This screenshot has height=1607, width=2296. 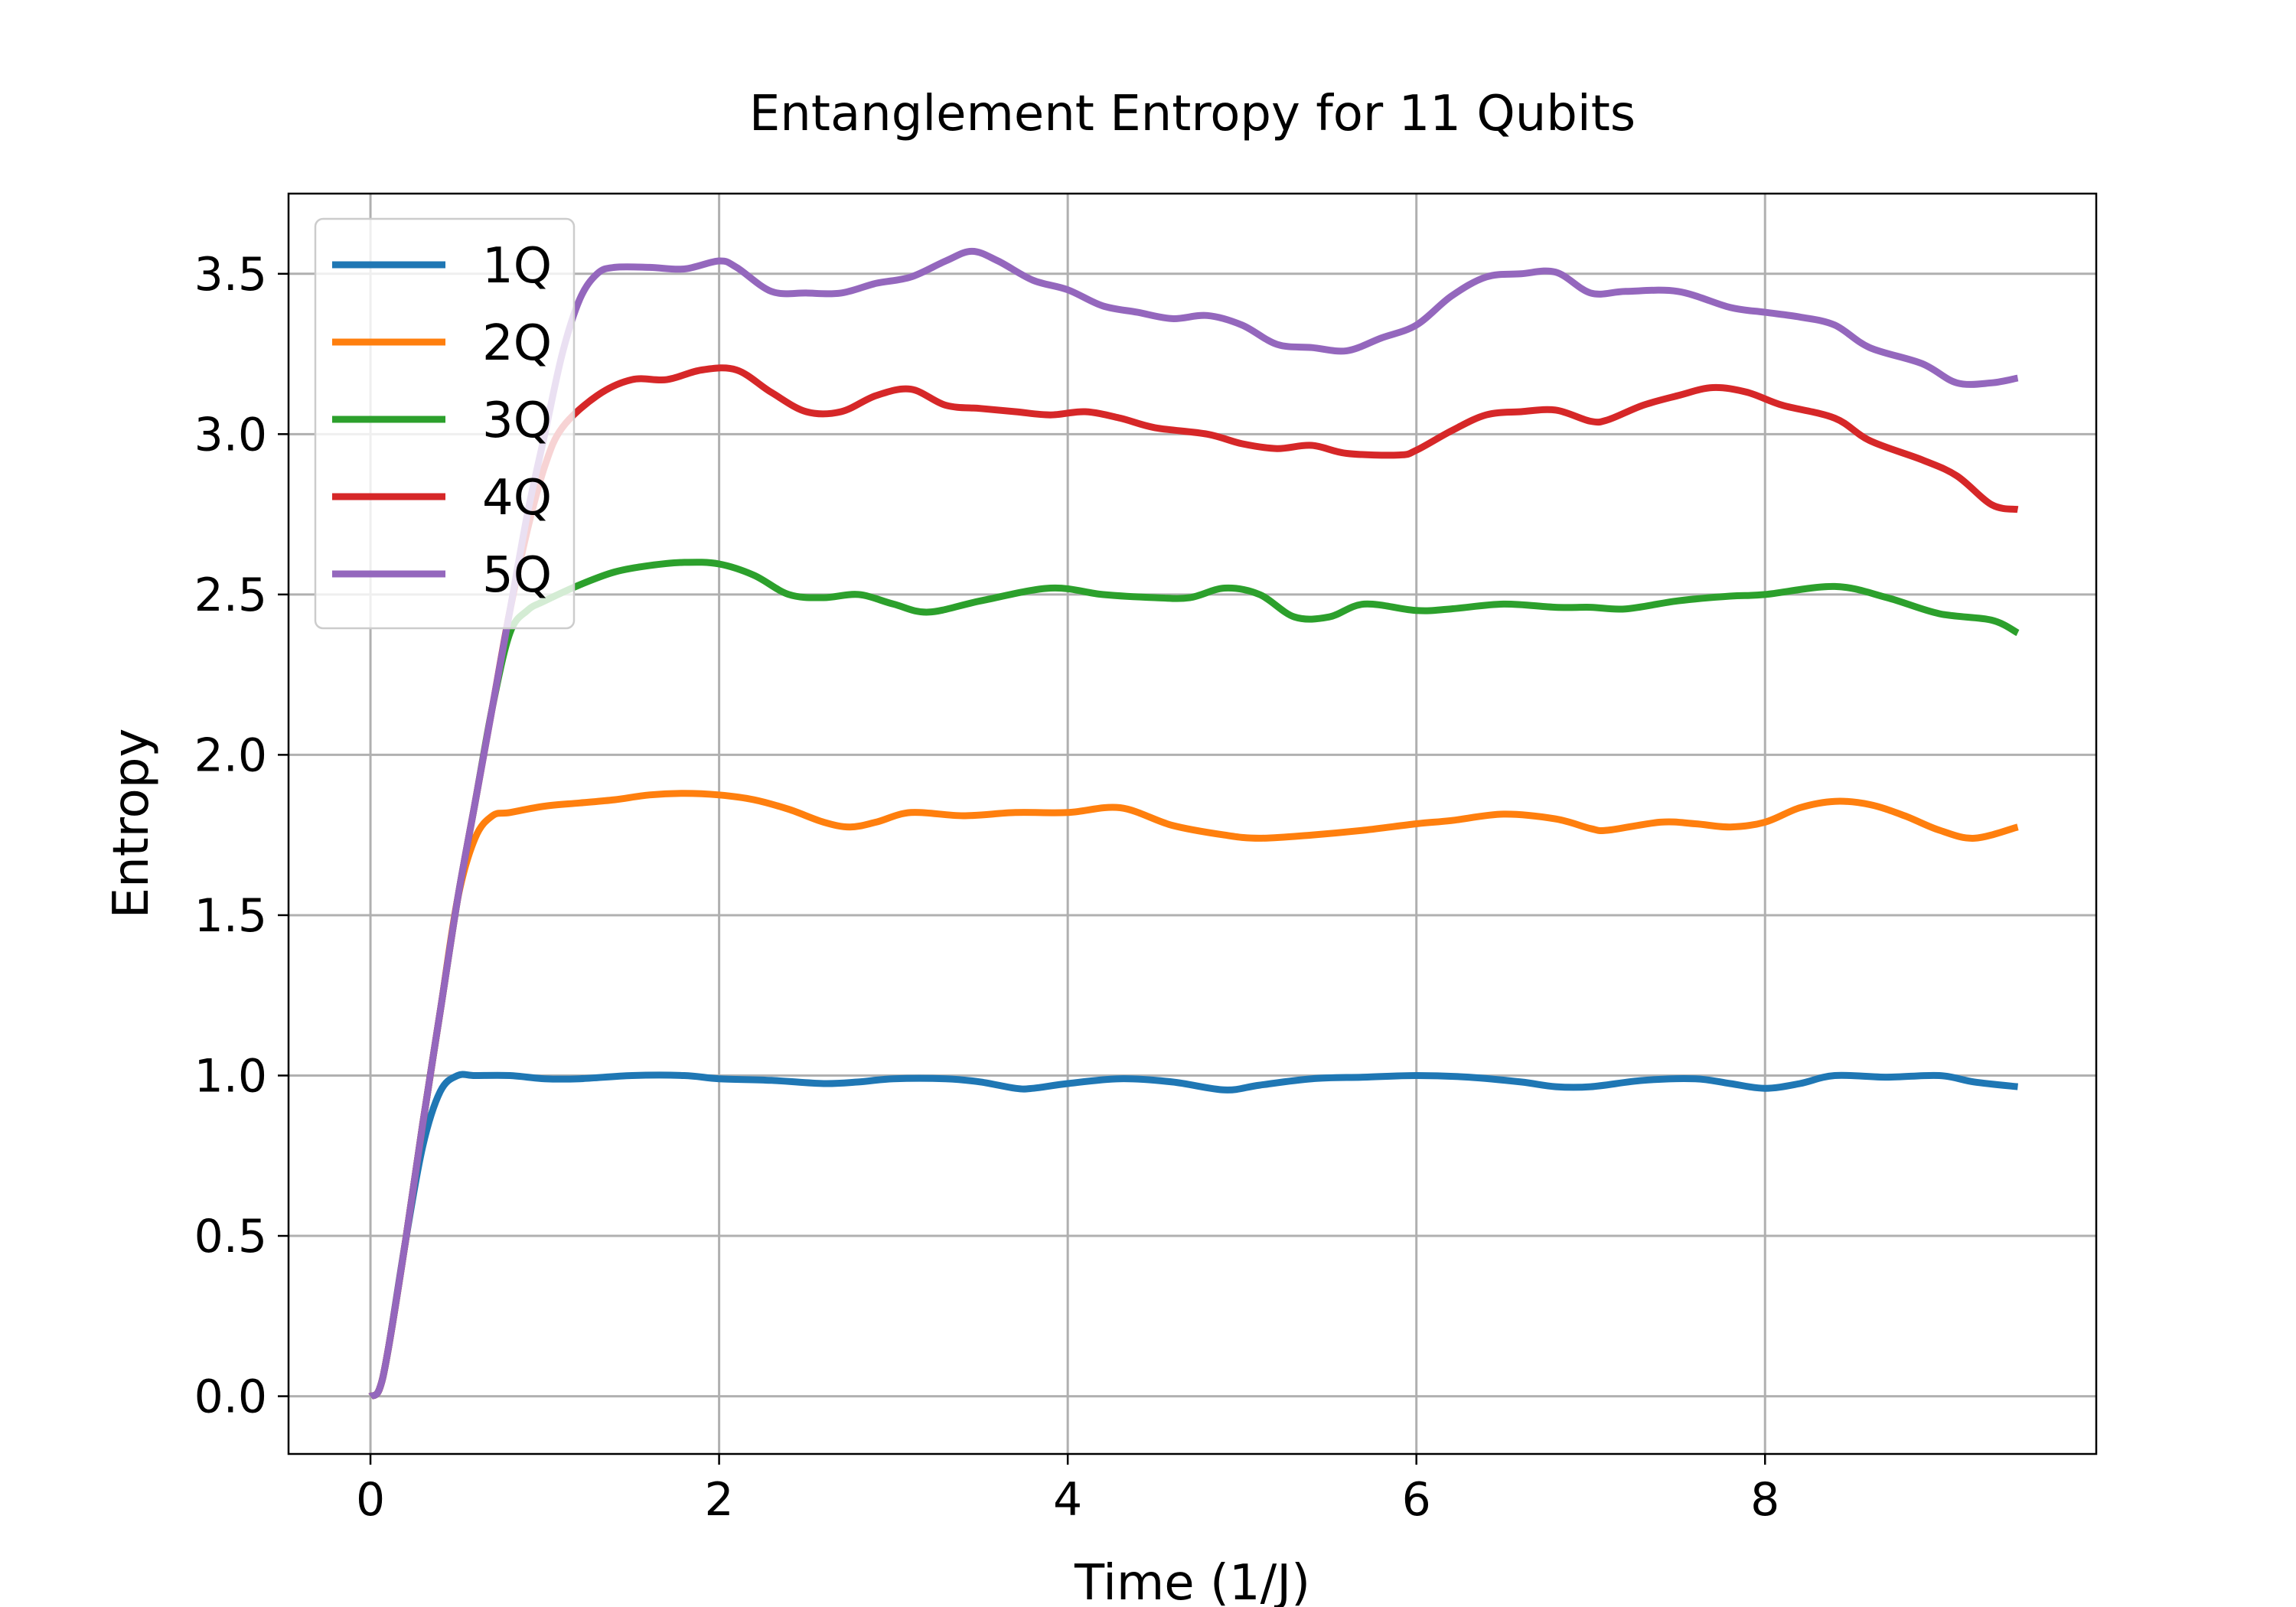 What do you see at coordinates (230, 1076) in the screenshot?
I see `y-tick-label: 1.0` at bounding box center [230, 1076].